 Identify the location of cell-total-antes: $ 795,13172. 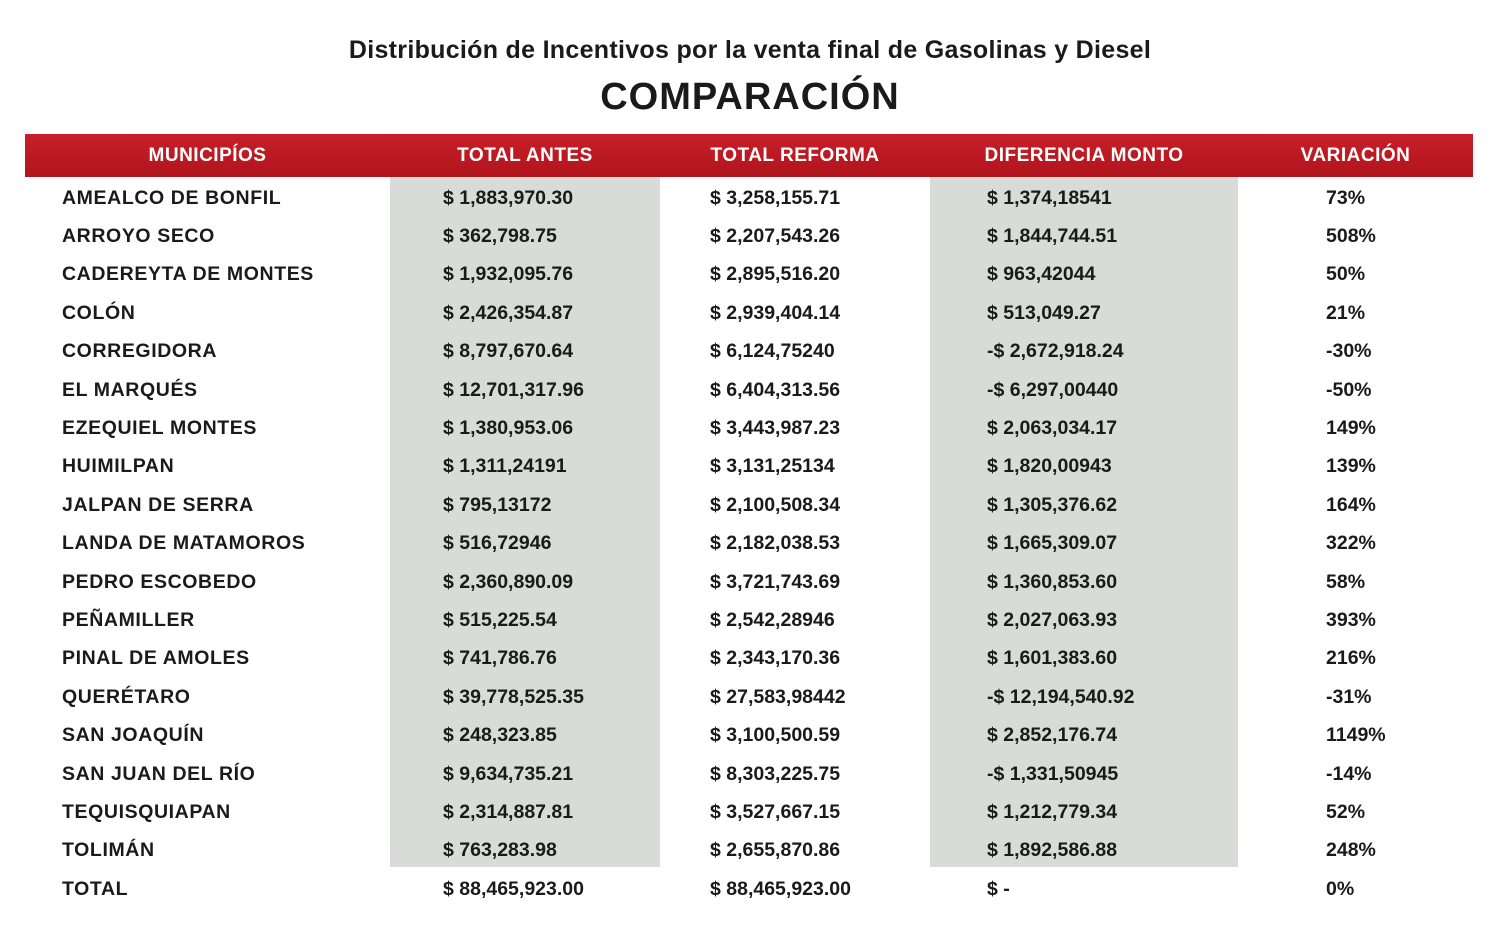
(497, 504).